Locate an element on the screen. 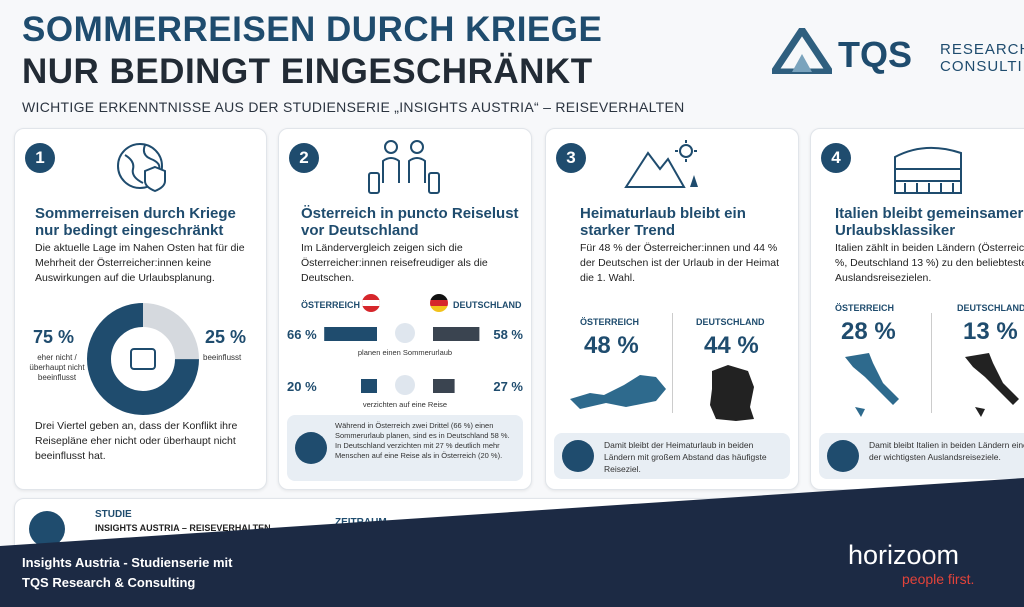 The height and width of the screenshot is (607, 1024). caption: eher nicht / überhaupt nicht beeinflusst is located at coordinates (57, 367).